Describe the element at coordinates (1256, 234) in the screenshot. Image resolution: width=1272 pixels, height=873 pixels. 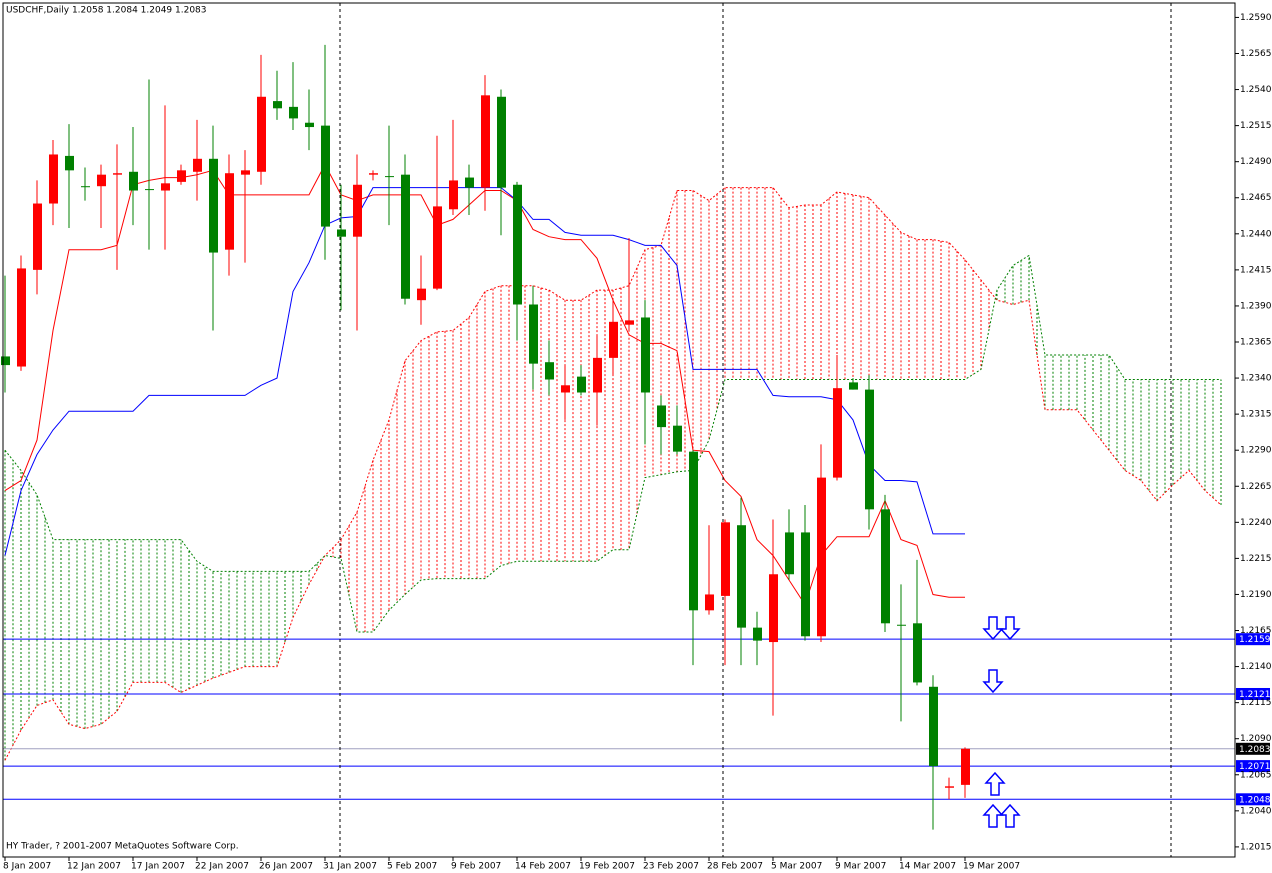
I see `y-tick-label: 1.2440` at that location.